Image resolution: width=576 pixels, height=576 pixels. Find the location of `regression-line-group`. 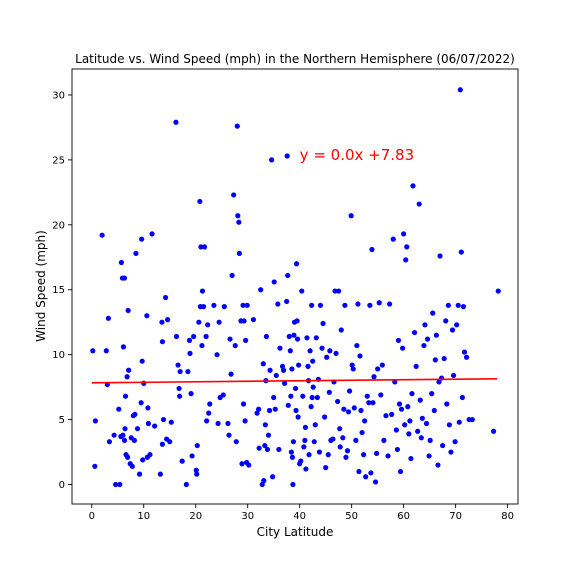

regression-line-group is located at coordinates (294, 380).